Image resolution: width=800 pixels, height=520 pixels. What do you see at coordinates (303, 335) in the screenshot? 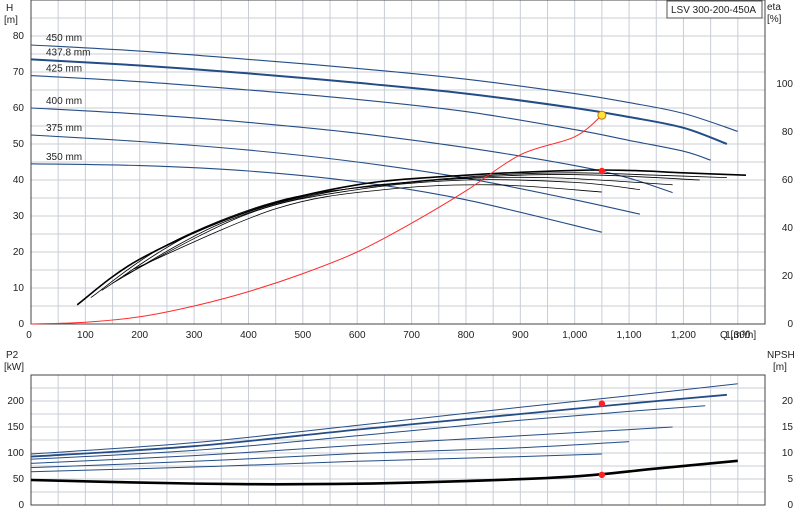
I see `x-tick-label: 500` at bounding box center [303, 335].